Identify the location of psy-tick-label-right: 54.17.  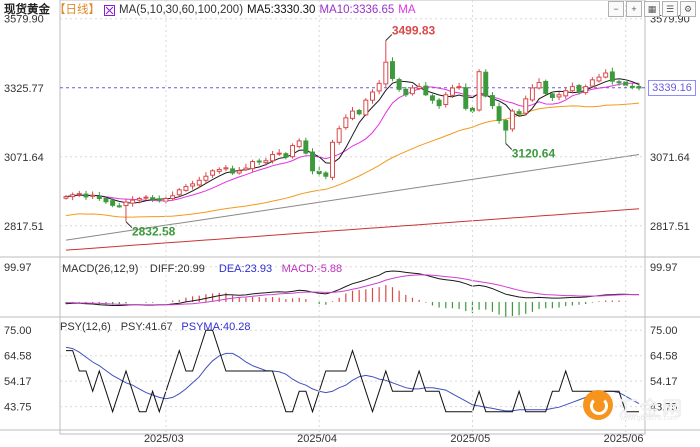
(664, 382).